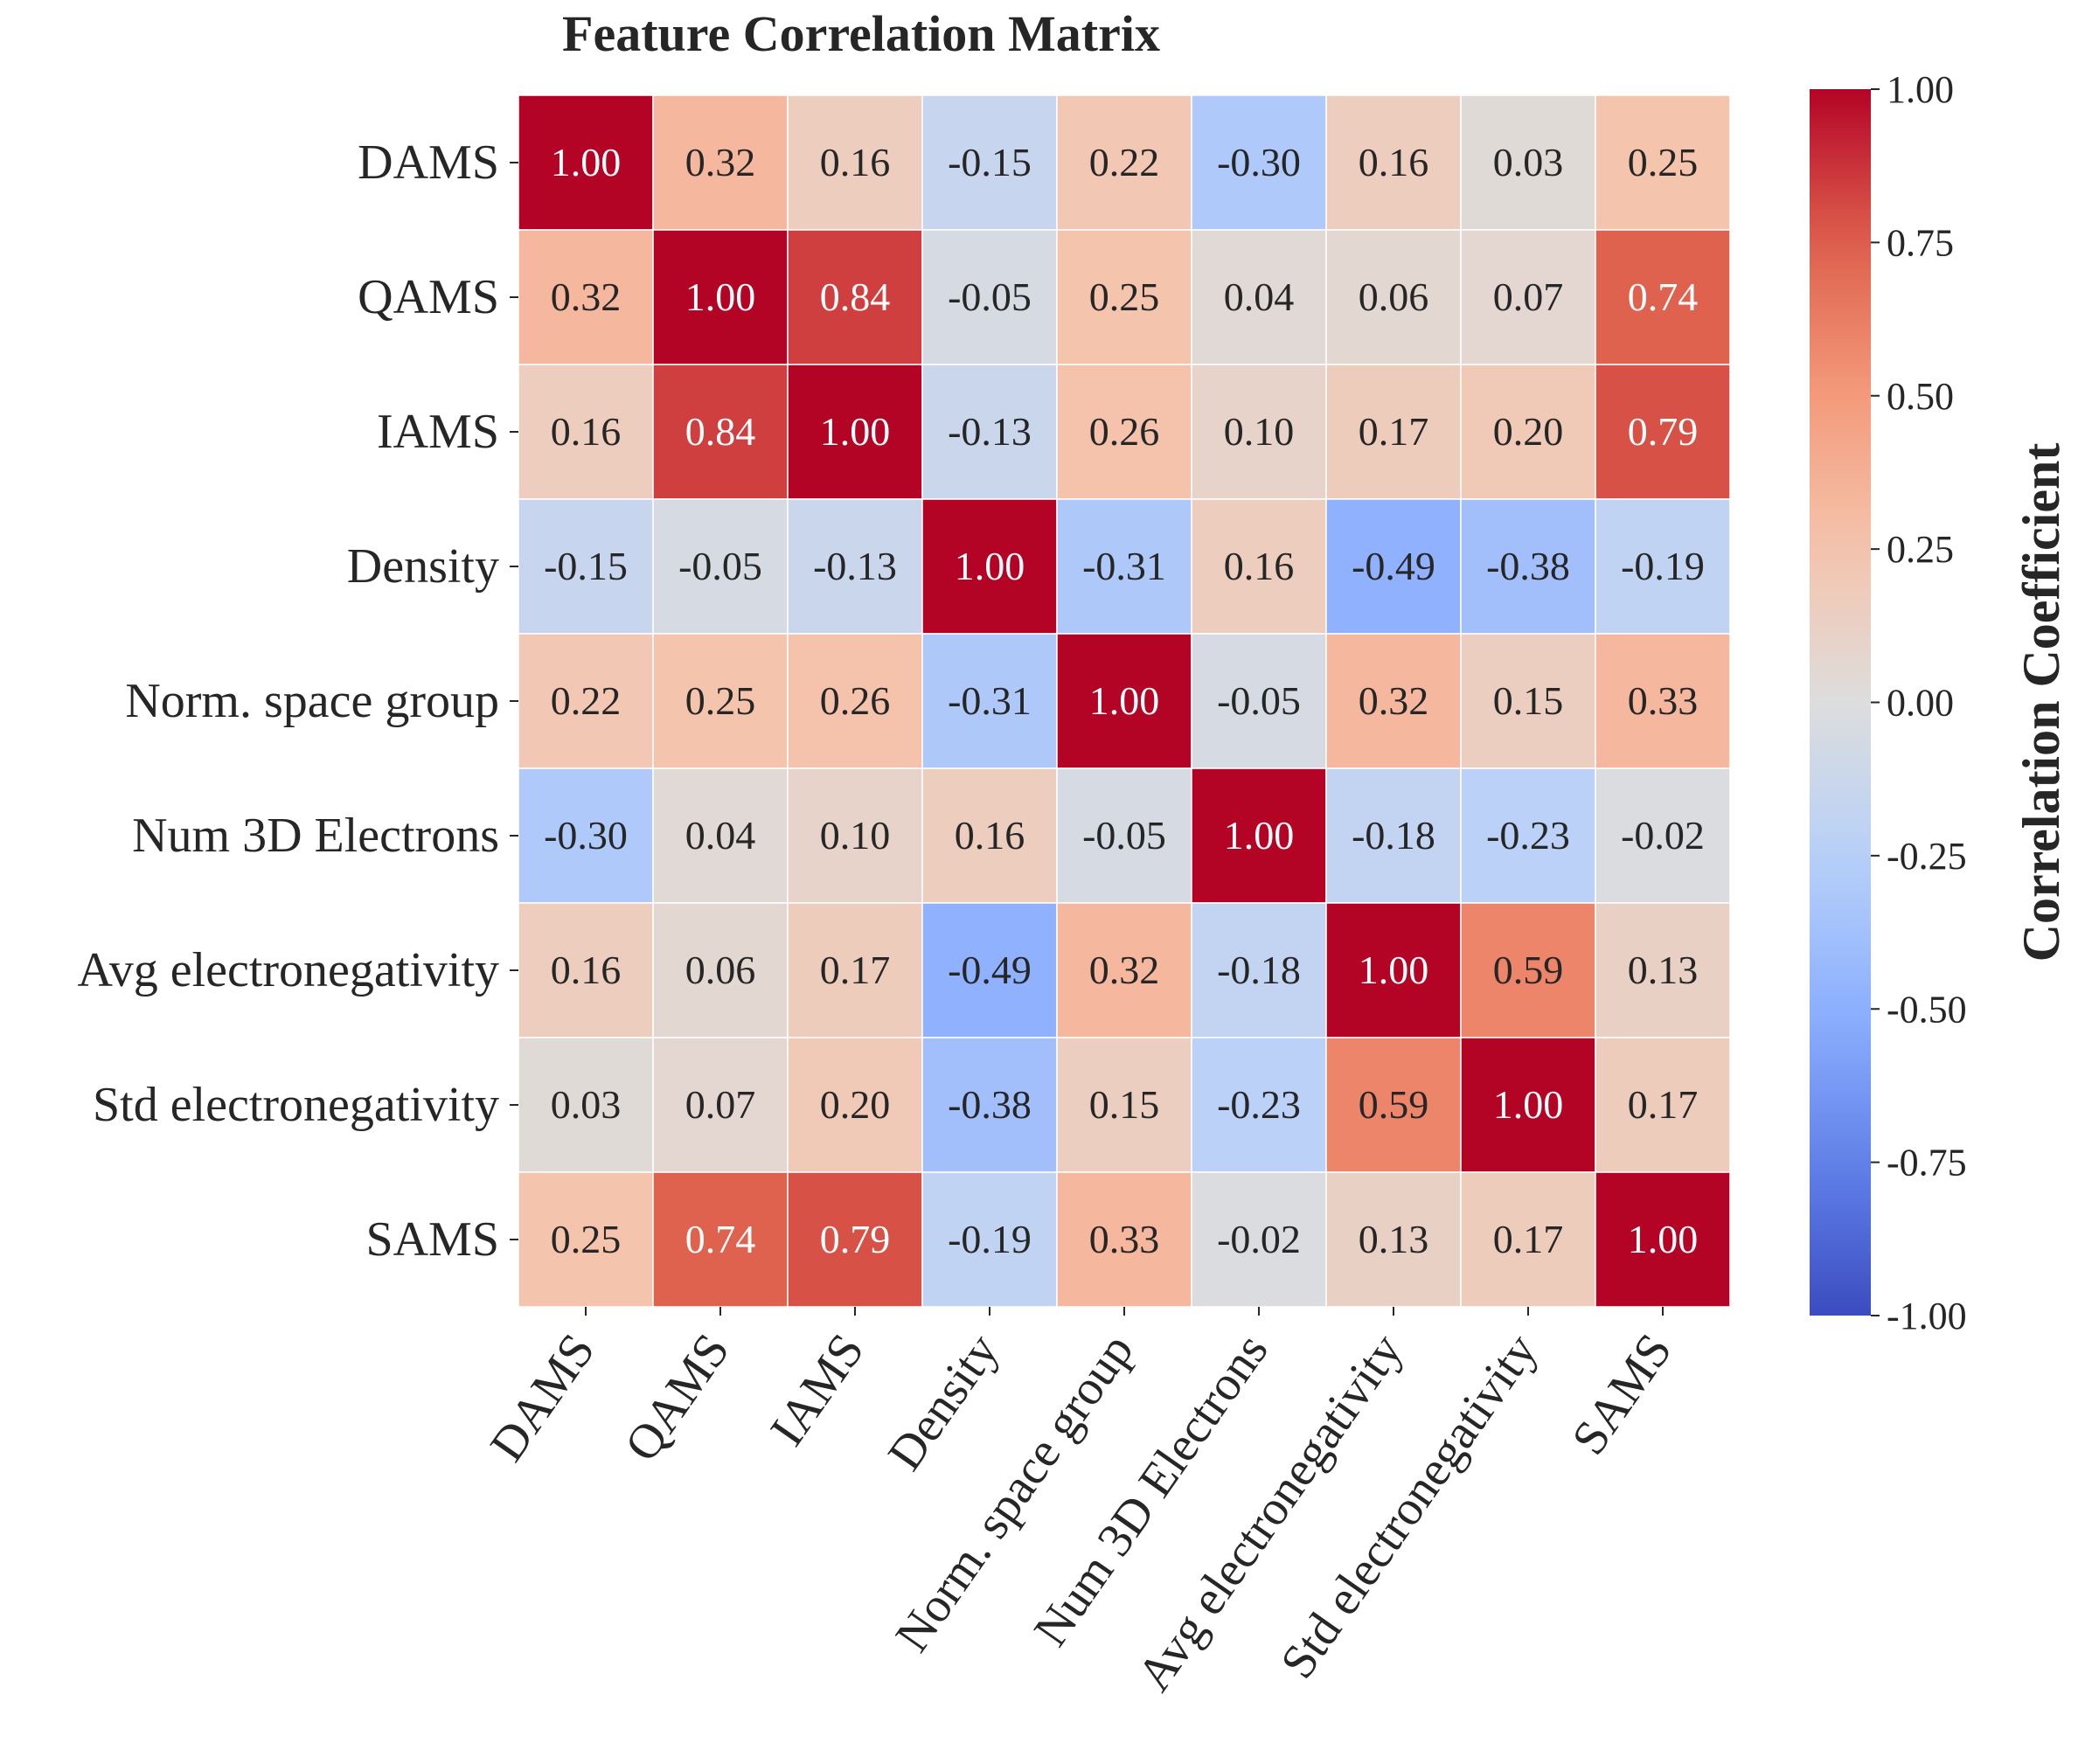 The image size is (2092, 1764). What do you see at coordinates (1920, 242) in the screenshot?
I see `colorbar-tick-label: 0.75` at bounding box center [1920, 242].